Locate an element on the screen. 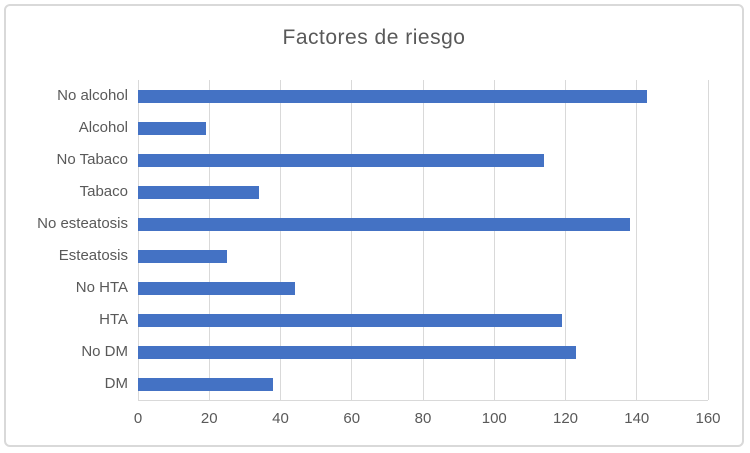 The height and width of the screenshot is (453, 750). category-label: DM is located at coordinates (116, 383).